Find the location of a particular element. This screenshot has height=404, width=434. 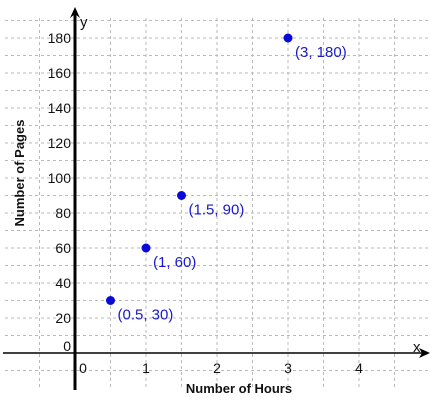

y-tick-label: 20 is located at coordinates (63, 318).